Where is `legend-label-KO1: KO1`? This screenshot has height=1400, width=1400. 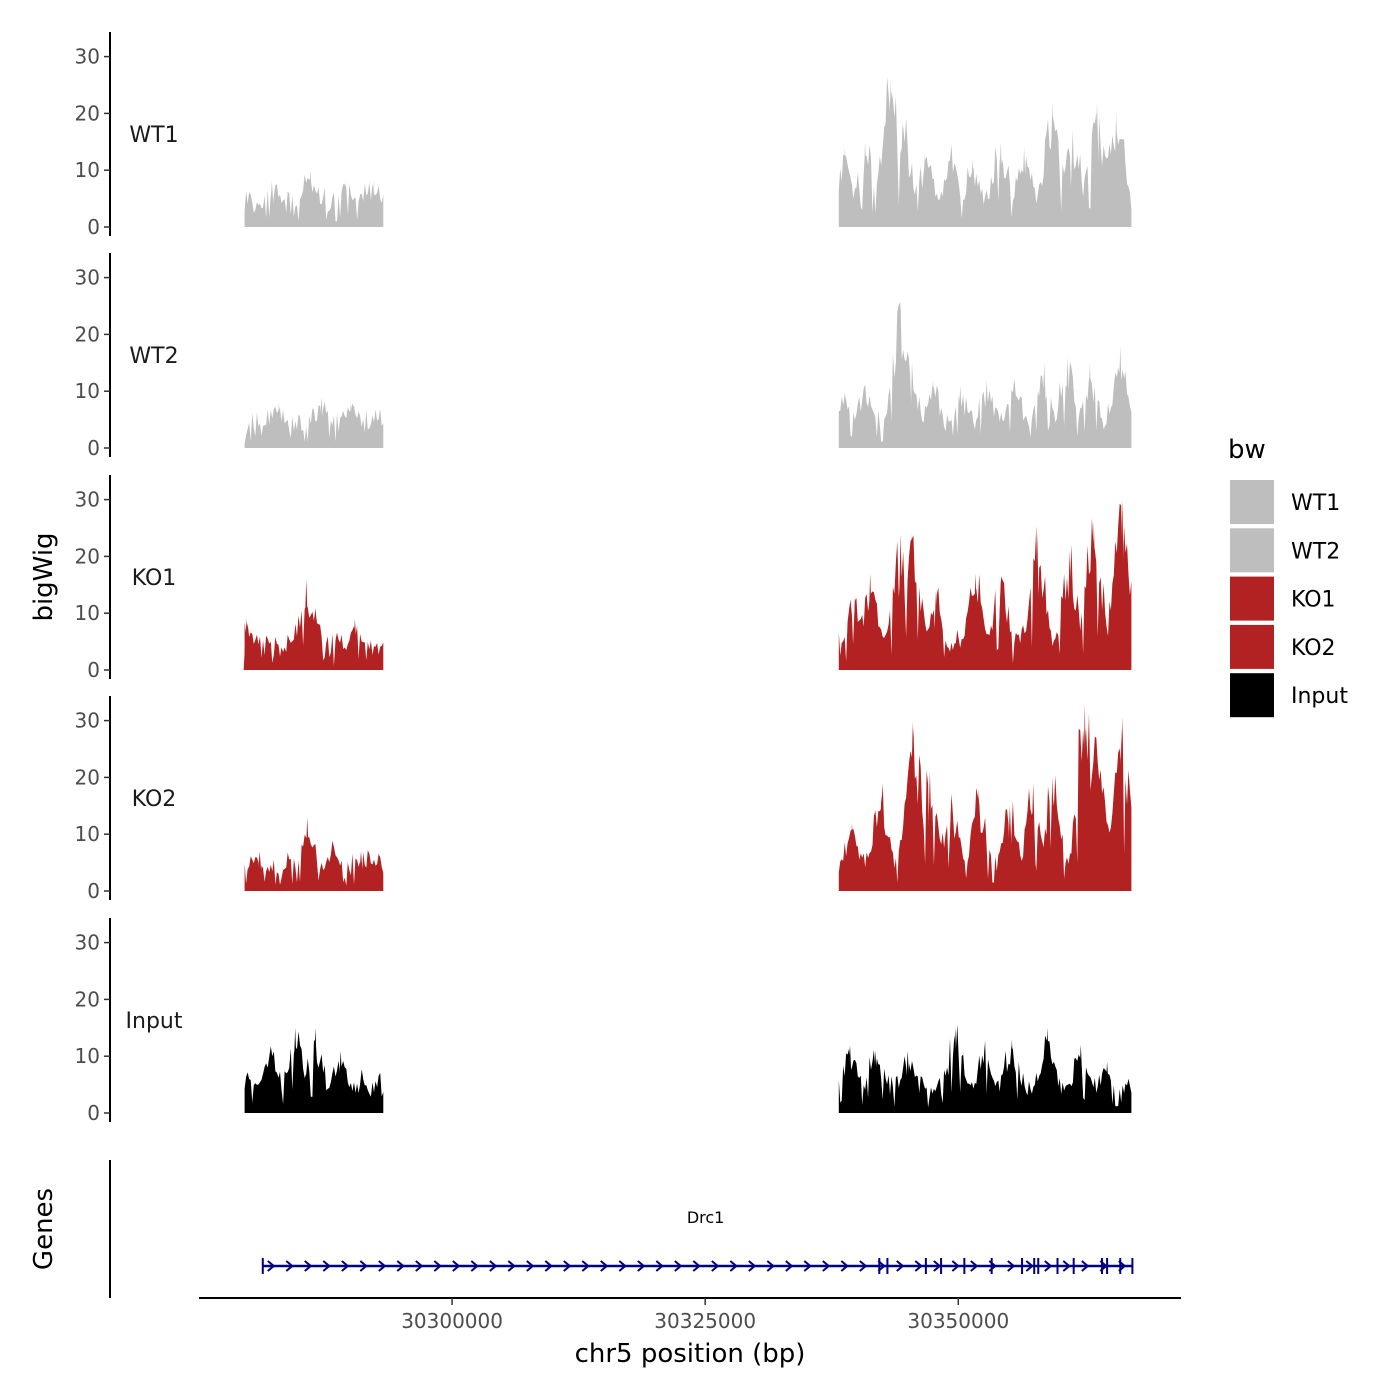 legend-label-KO1: KO1 is located at coordinates (1313, 600).